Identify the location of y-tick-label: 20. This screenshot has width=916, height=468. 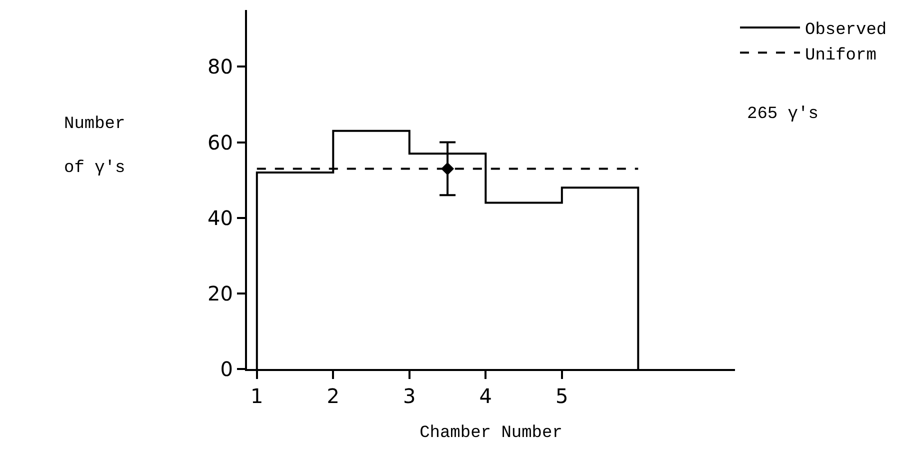
(220, 293).